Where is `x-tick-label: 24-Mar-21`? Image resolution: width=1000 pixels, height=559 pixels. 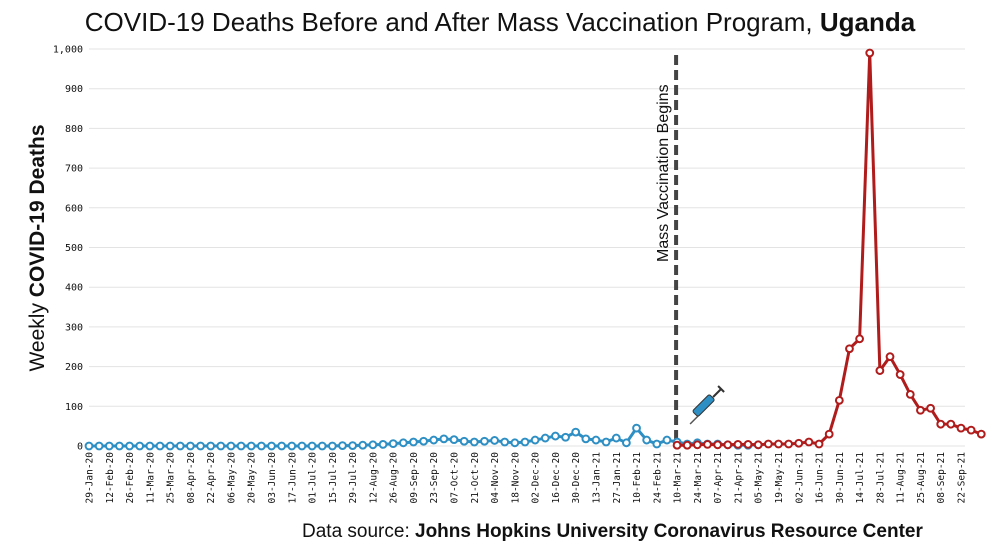 x-tick-label: 24-Mar-21 is located at coordinates (698, 478).